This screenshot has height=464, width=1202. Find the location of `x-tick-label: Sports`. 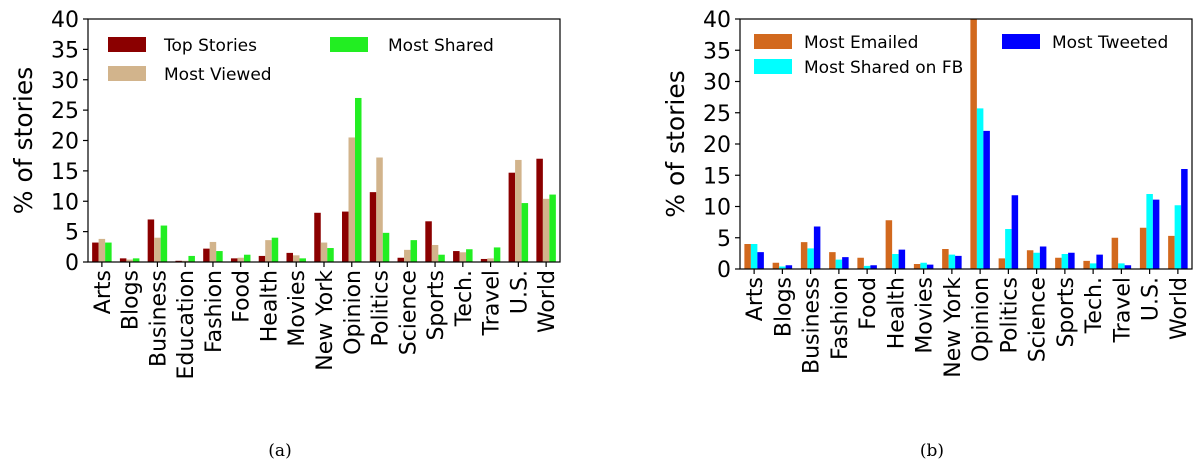

x-tick-label: Sports is located at coordinates (436, 305).